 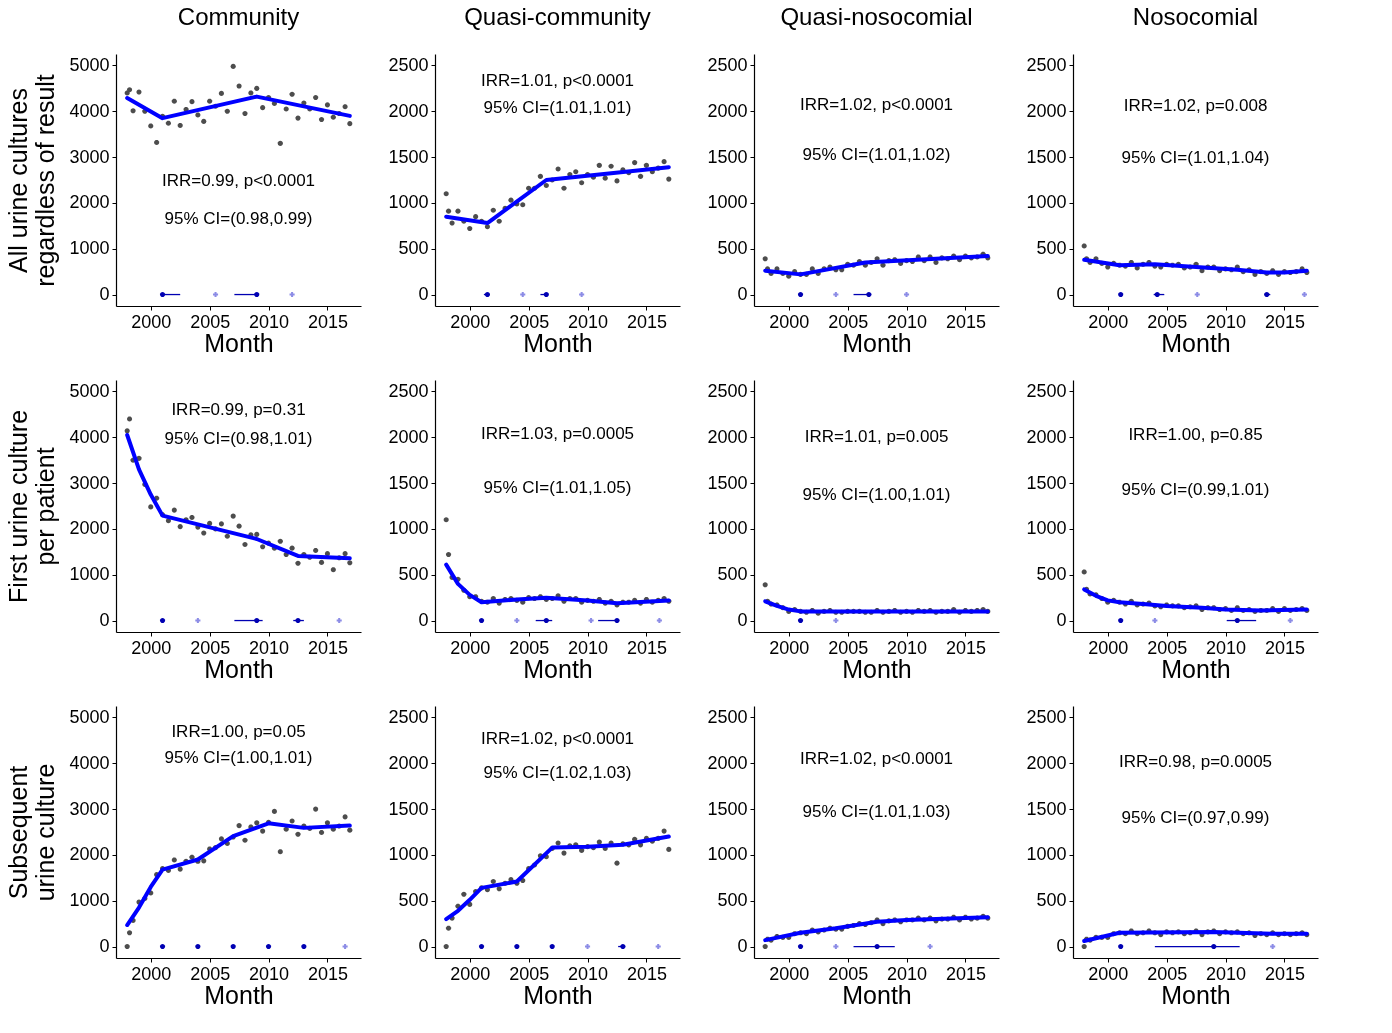 What do you see at coordinates (238, 181) in the screenshot?
I see `annotation: IRR=0.99, p<0.0001` at bounding box center [238, 181].